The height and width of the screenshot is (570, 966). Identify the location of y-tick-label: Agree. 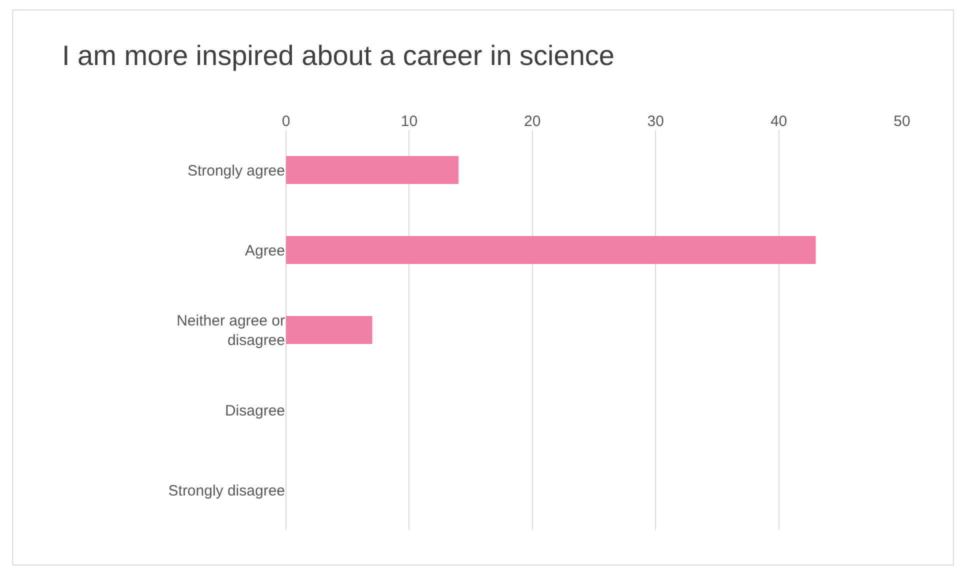
(264, 251).